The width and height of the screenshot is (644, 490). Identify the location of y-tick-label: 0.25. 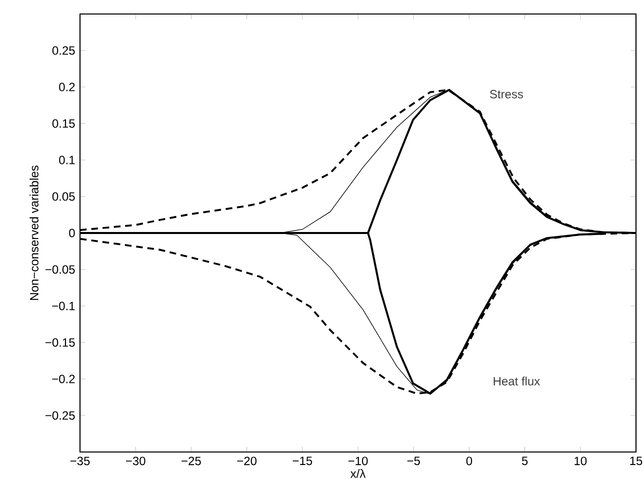
(63, 50).